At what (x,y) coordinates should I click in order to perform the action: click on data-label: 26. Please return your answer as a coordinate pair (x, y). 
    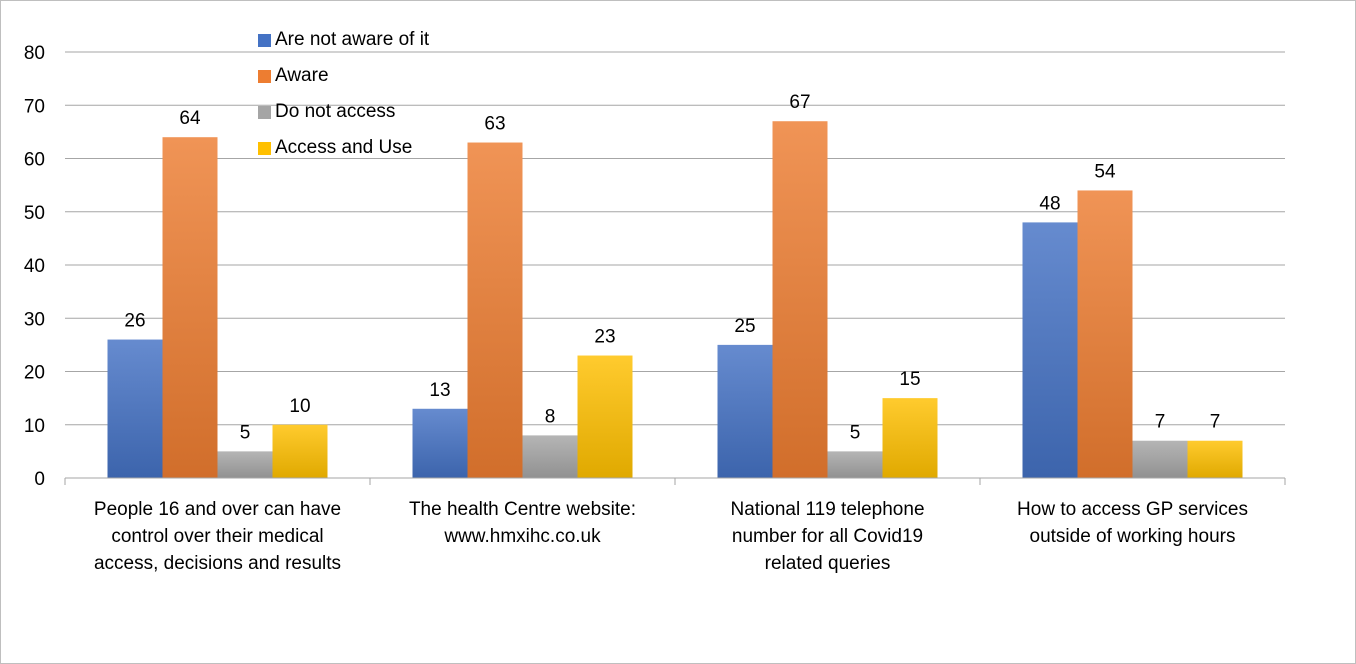
    Looking at the image, I should click on (134, 321).